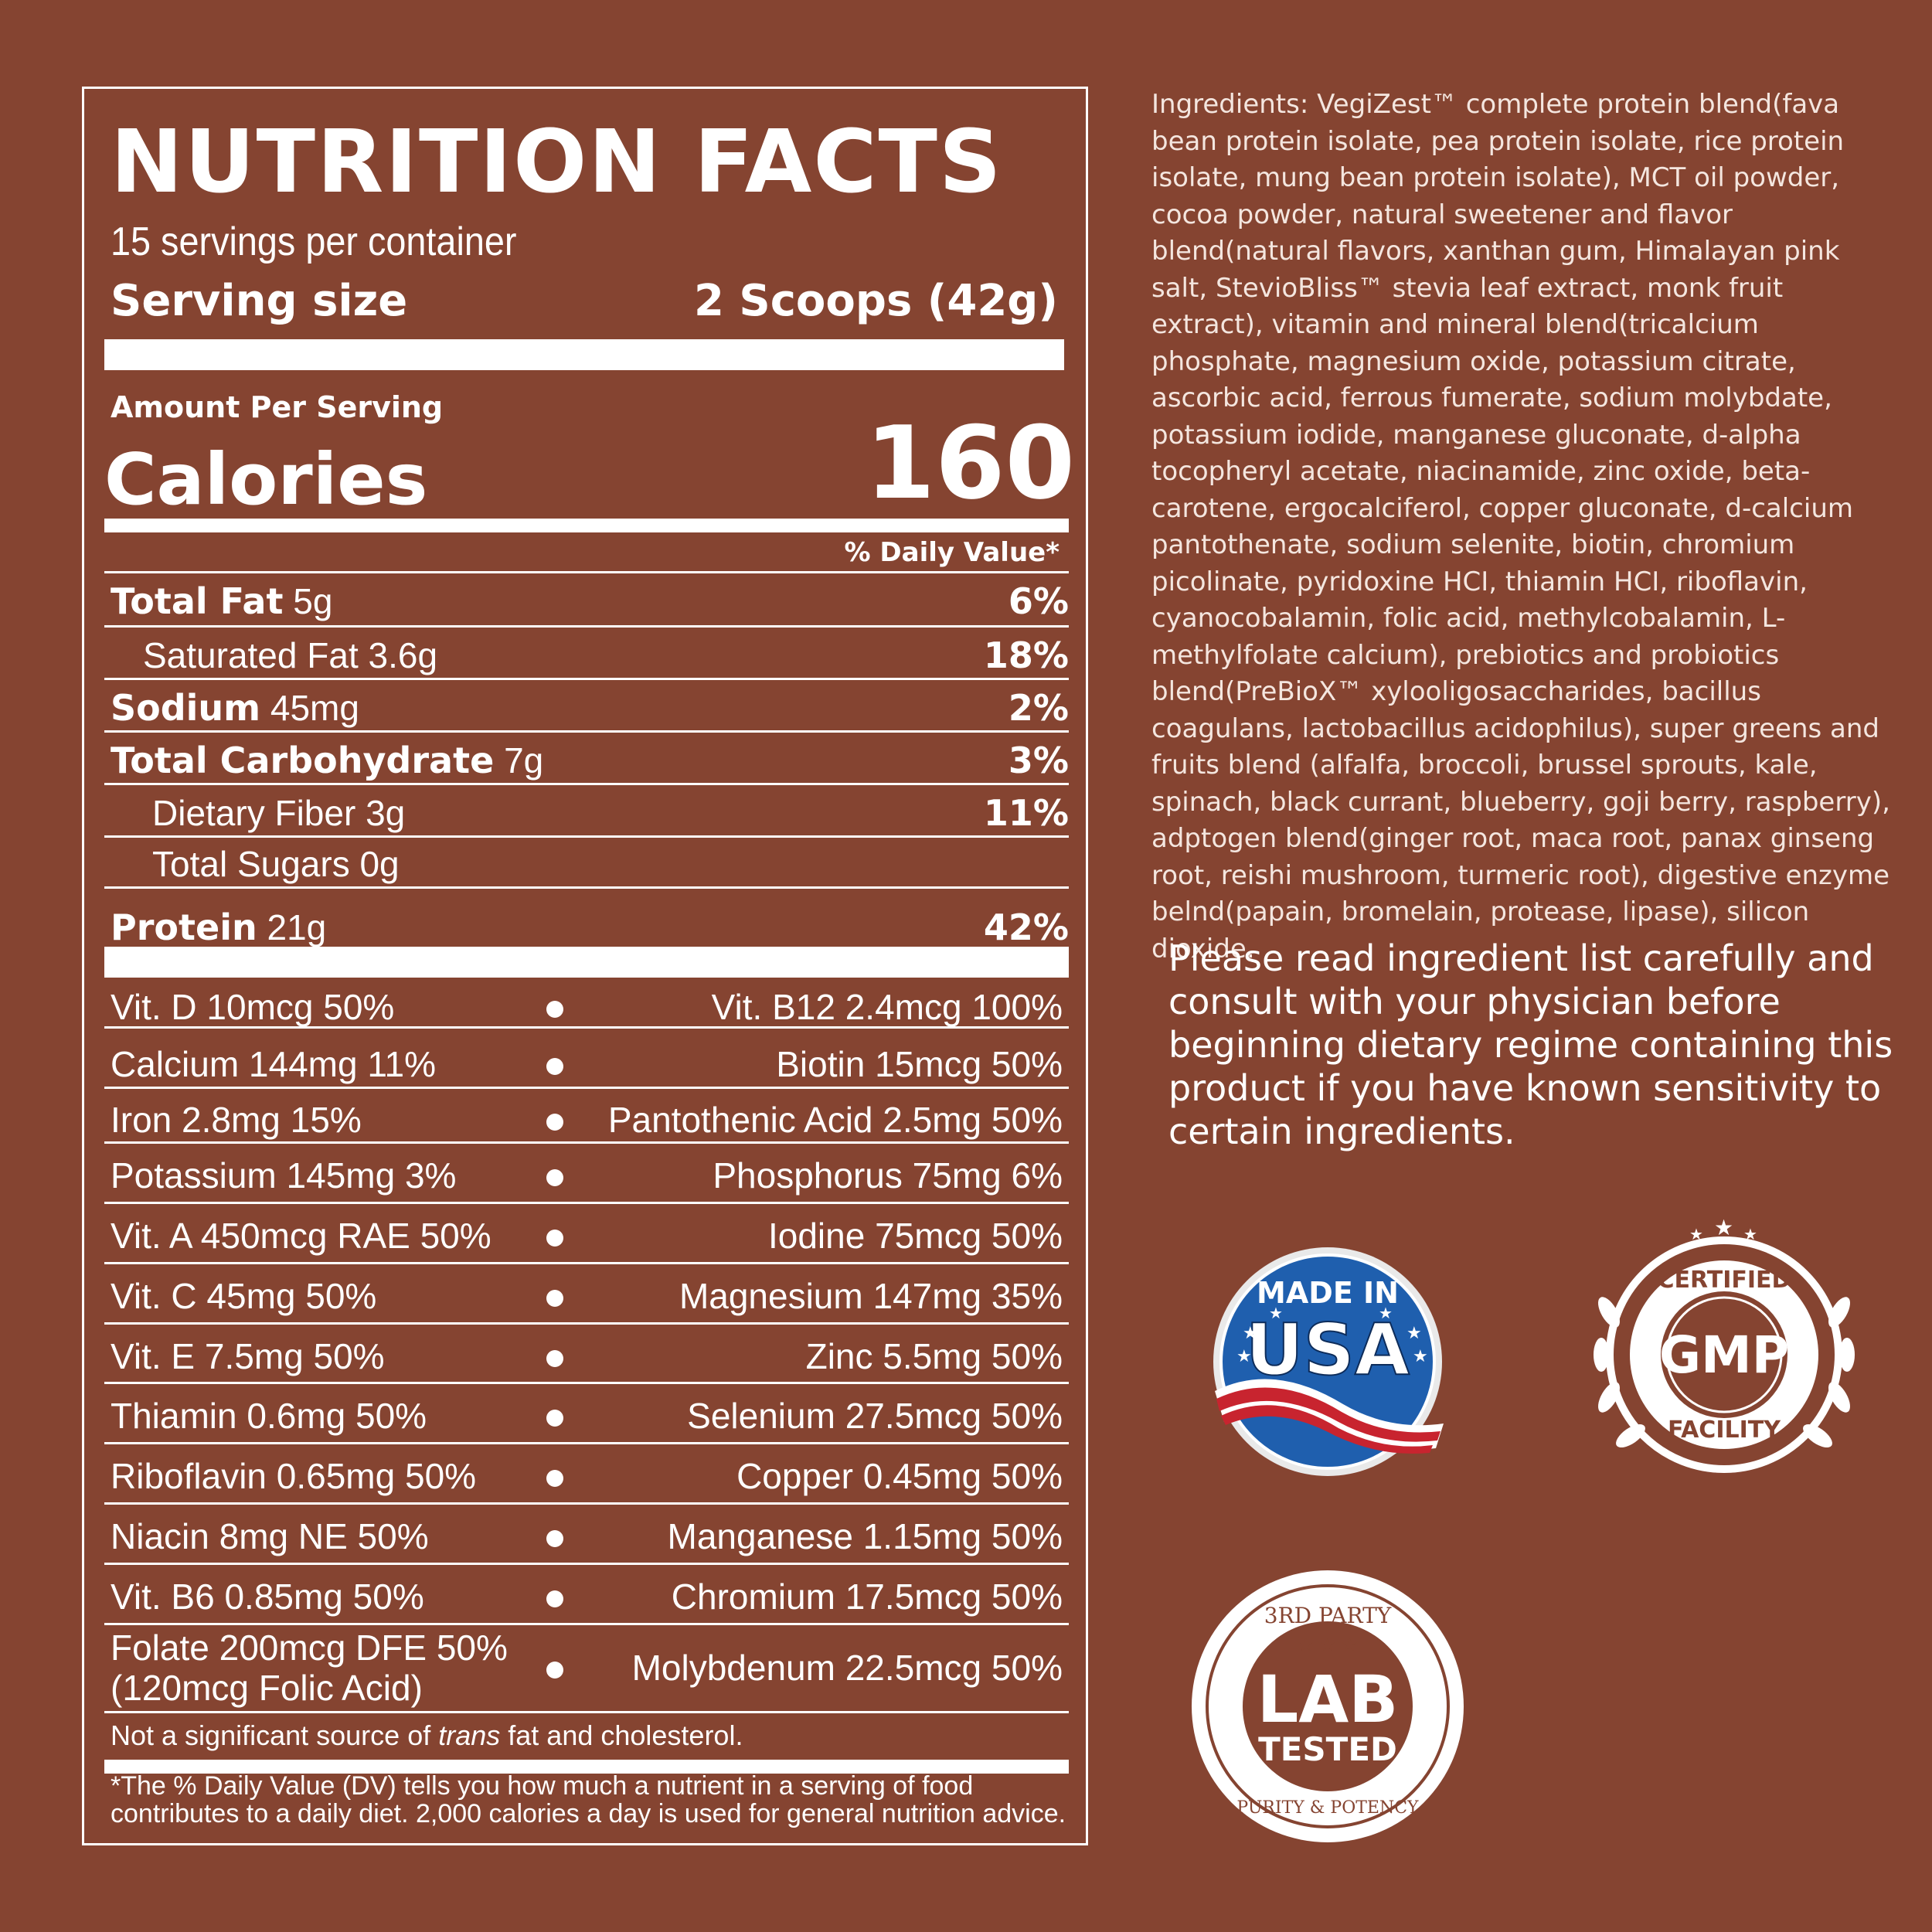 This screenshot has height=1932, width=1932. What do you see at coordinates (1026, 927) in the screenshot?
I see `nutrient-pct: 42%` at bounding box center [1026, 927].